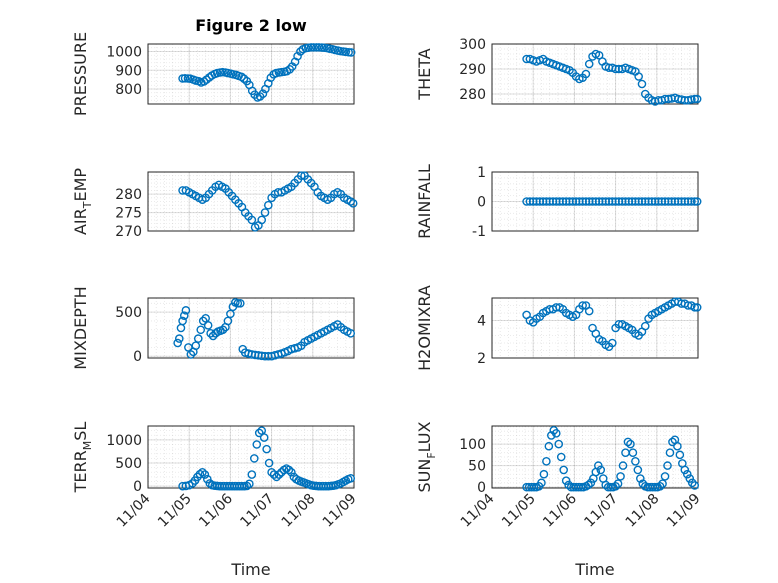 The image size is (778, 583). I want to click on y-tick-label: 300, so click(472, 45).